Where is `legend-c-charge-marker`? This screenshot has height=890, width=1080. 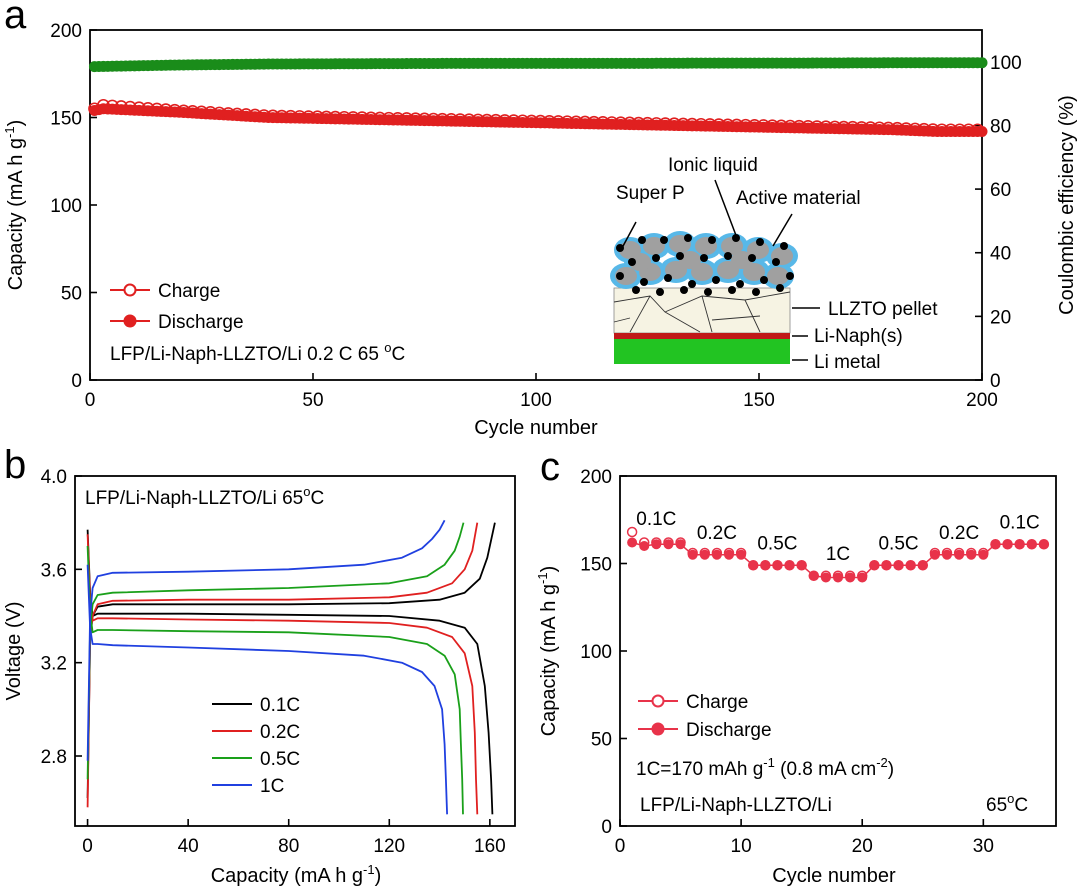 legend-c-charge-marker is located at coordinates (658, 701).